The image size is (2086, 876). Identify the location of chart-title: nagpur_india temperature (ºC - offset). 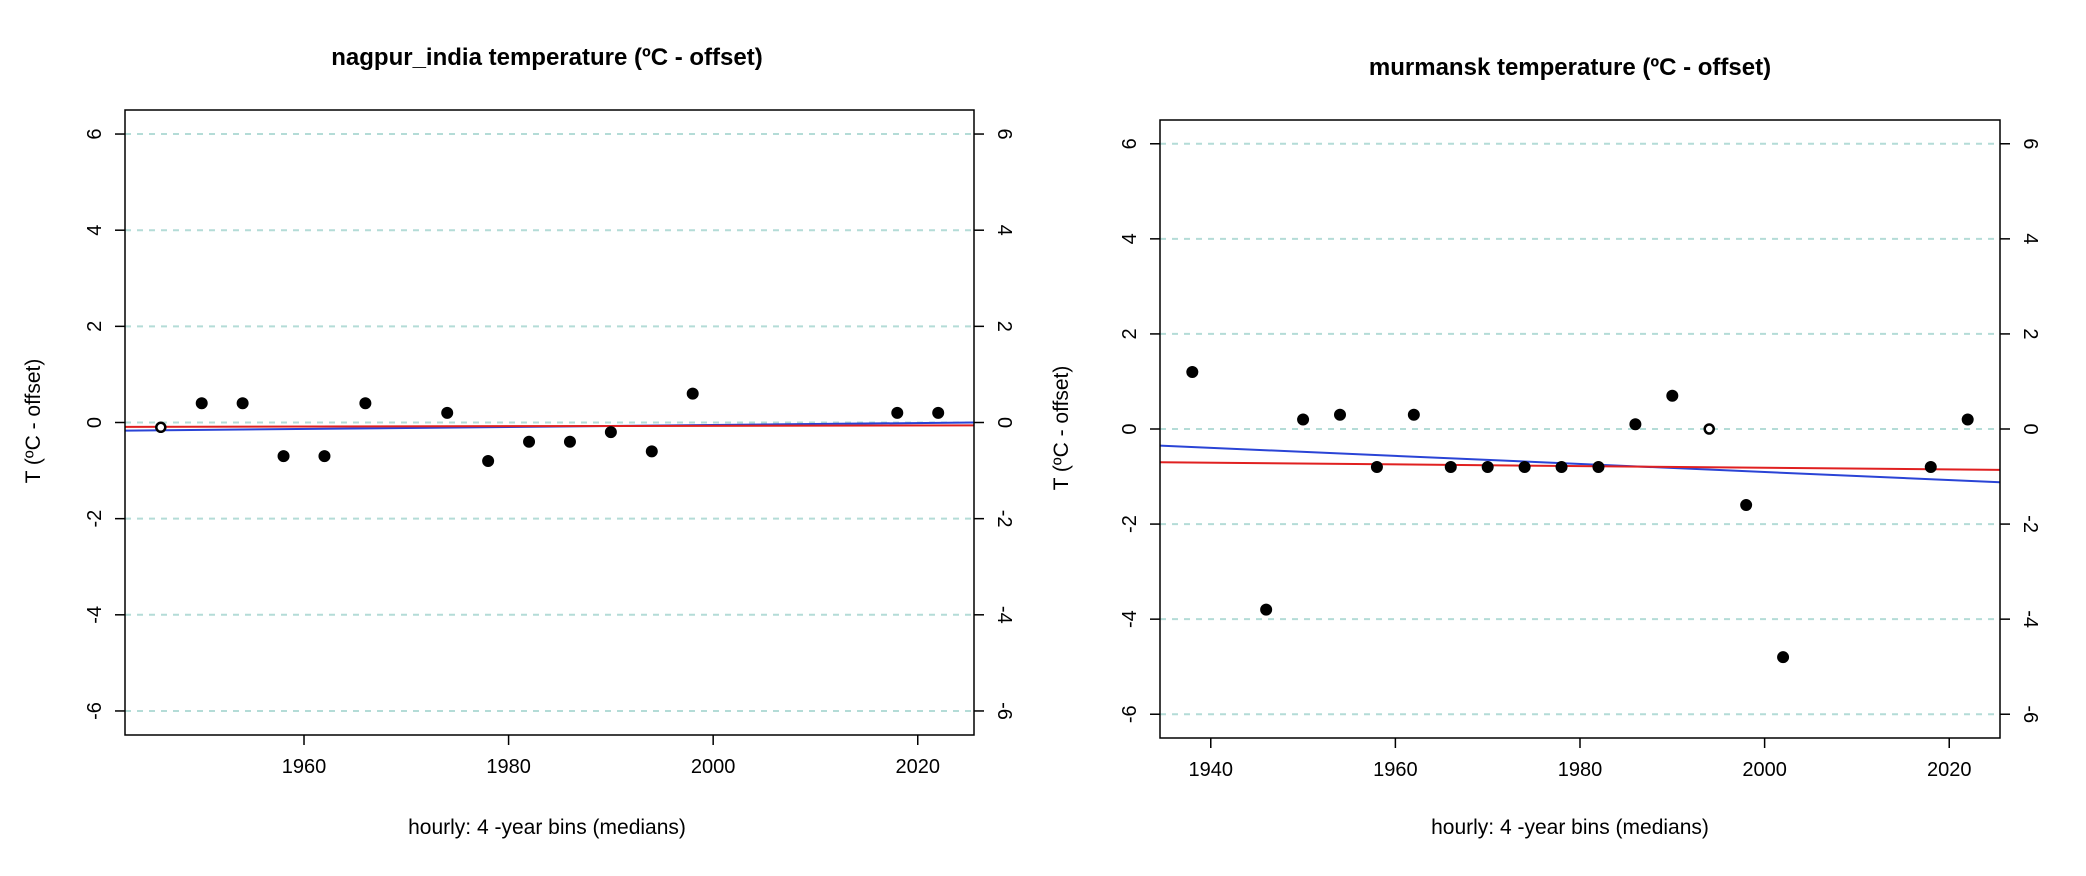
(546, 57).